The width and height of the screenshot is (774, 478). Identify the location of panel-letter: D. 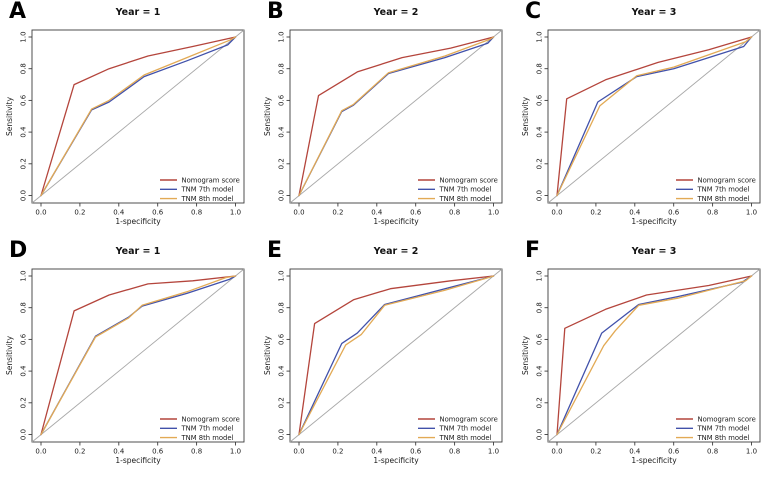
(18, 250).